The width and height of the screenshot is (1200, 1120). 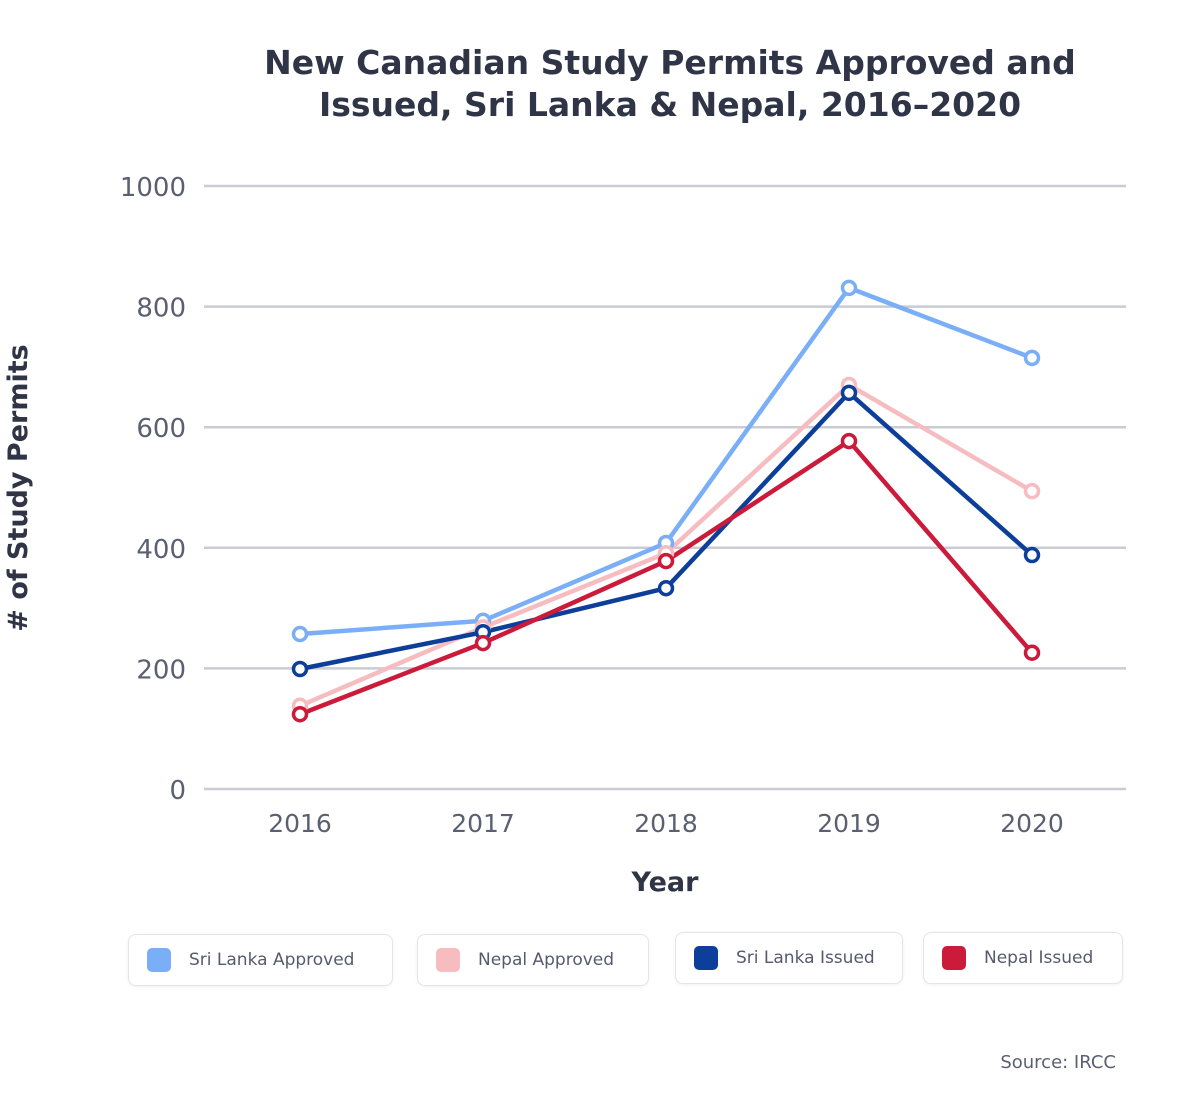 What do you see at coordinates (849, 823) in the screenshot?
I see `x-tick-label: 2019` at bounding box center [849, 823].